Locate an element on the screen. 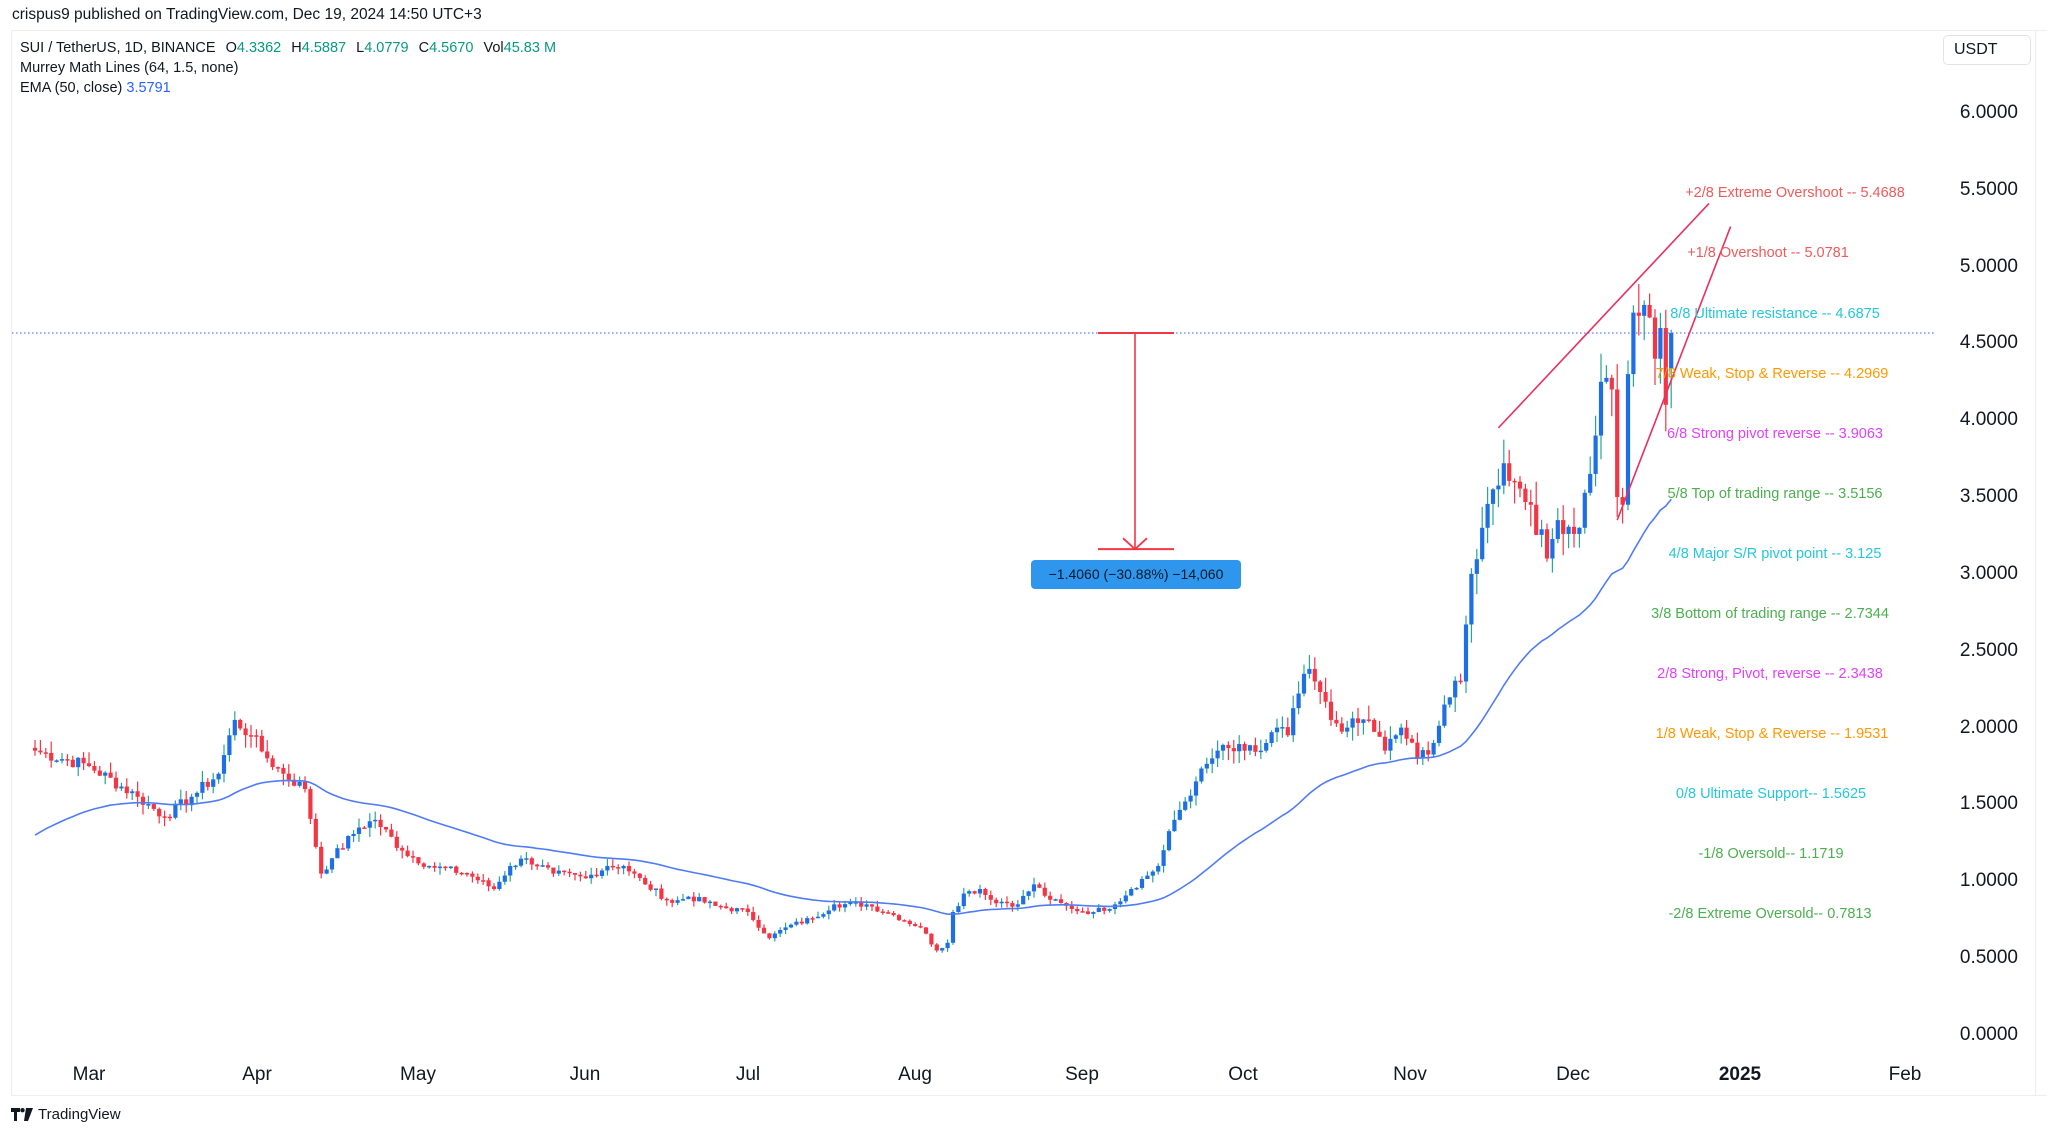  indicator-murrey-row: Murrey Math Lines (64, 1.5, none) is located at coordinates (288, 68).